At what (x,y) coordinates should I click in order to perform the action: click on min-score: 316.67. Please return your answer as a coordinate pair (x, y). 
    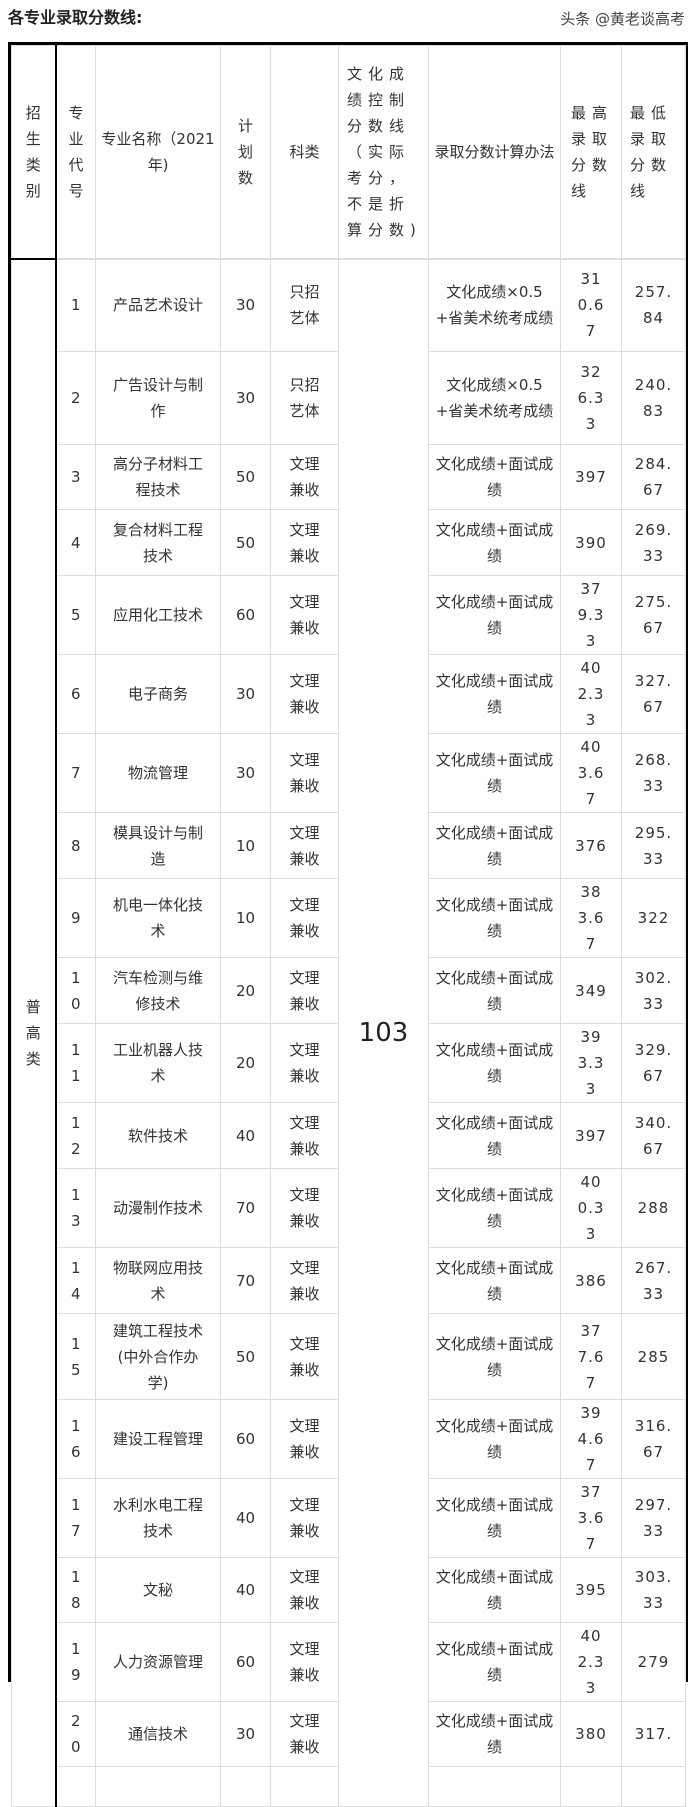
    Looking at the image, I should click on (653, 1439).